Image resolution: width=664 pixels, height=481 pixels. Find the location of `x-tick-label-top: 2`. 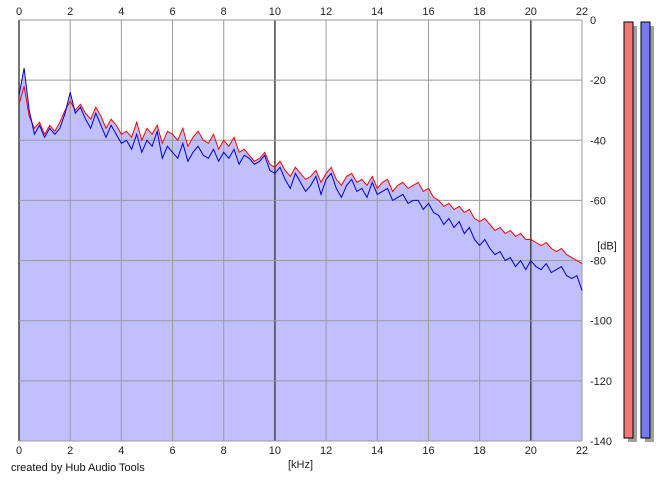

x-tick-label-top: 2 is located at coordinates (70, 12).